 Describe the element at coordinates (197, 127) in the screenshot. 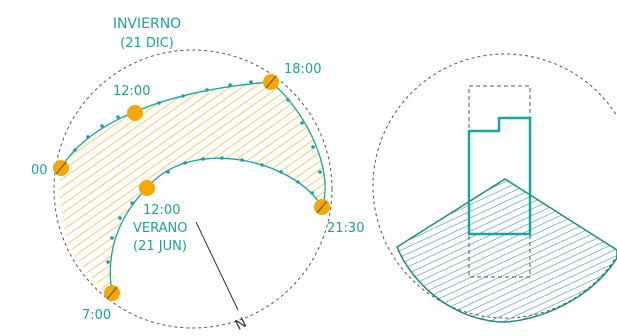

I see `winter-hour-dots` at that location.